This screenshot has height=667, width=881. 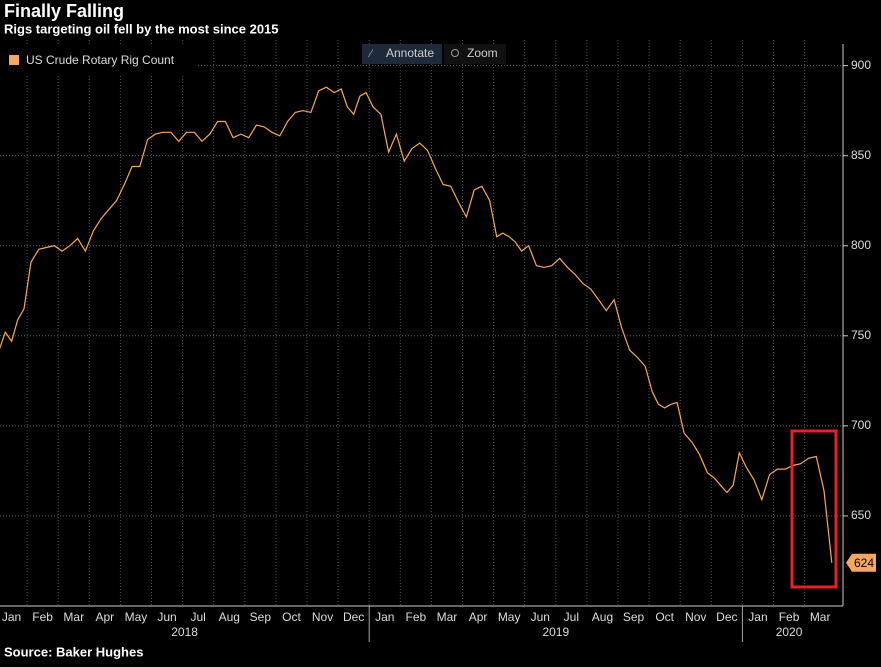 I want to click on zoom-icon, so click(x=455, y=53).